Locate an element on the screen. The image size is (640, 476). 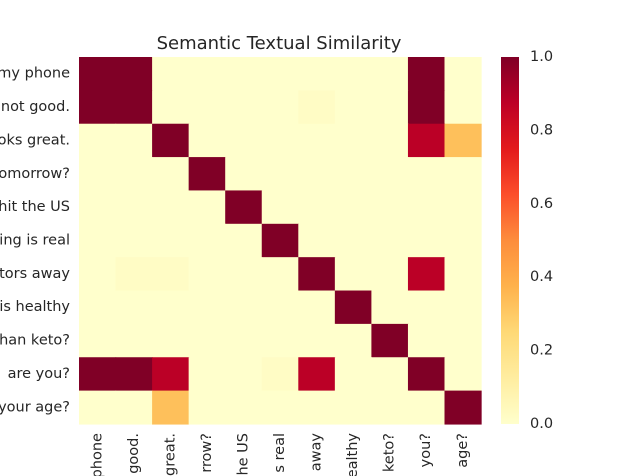
row-label: are you? is located at coordinates (39, 374).